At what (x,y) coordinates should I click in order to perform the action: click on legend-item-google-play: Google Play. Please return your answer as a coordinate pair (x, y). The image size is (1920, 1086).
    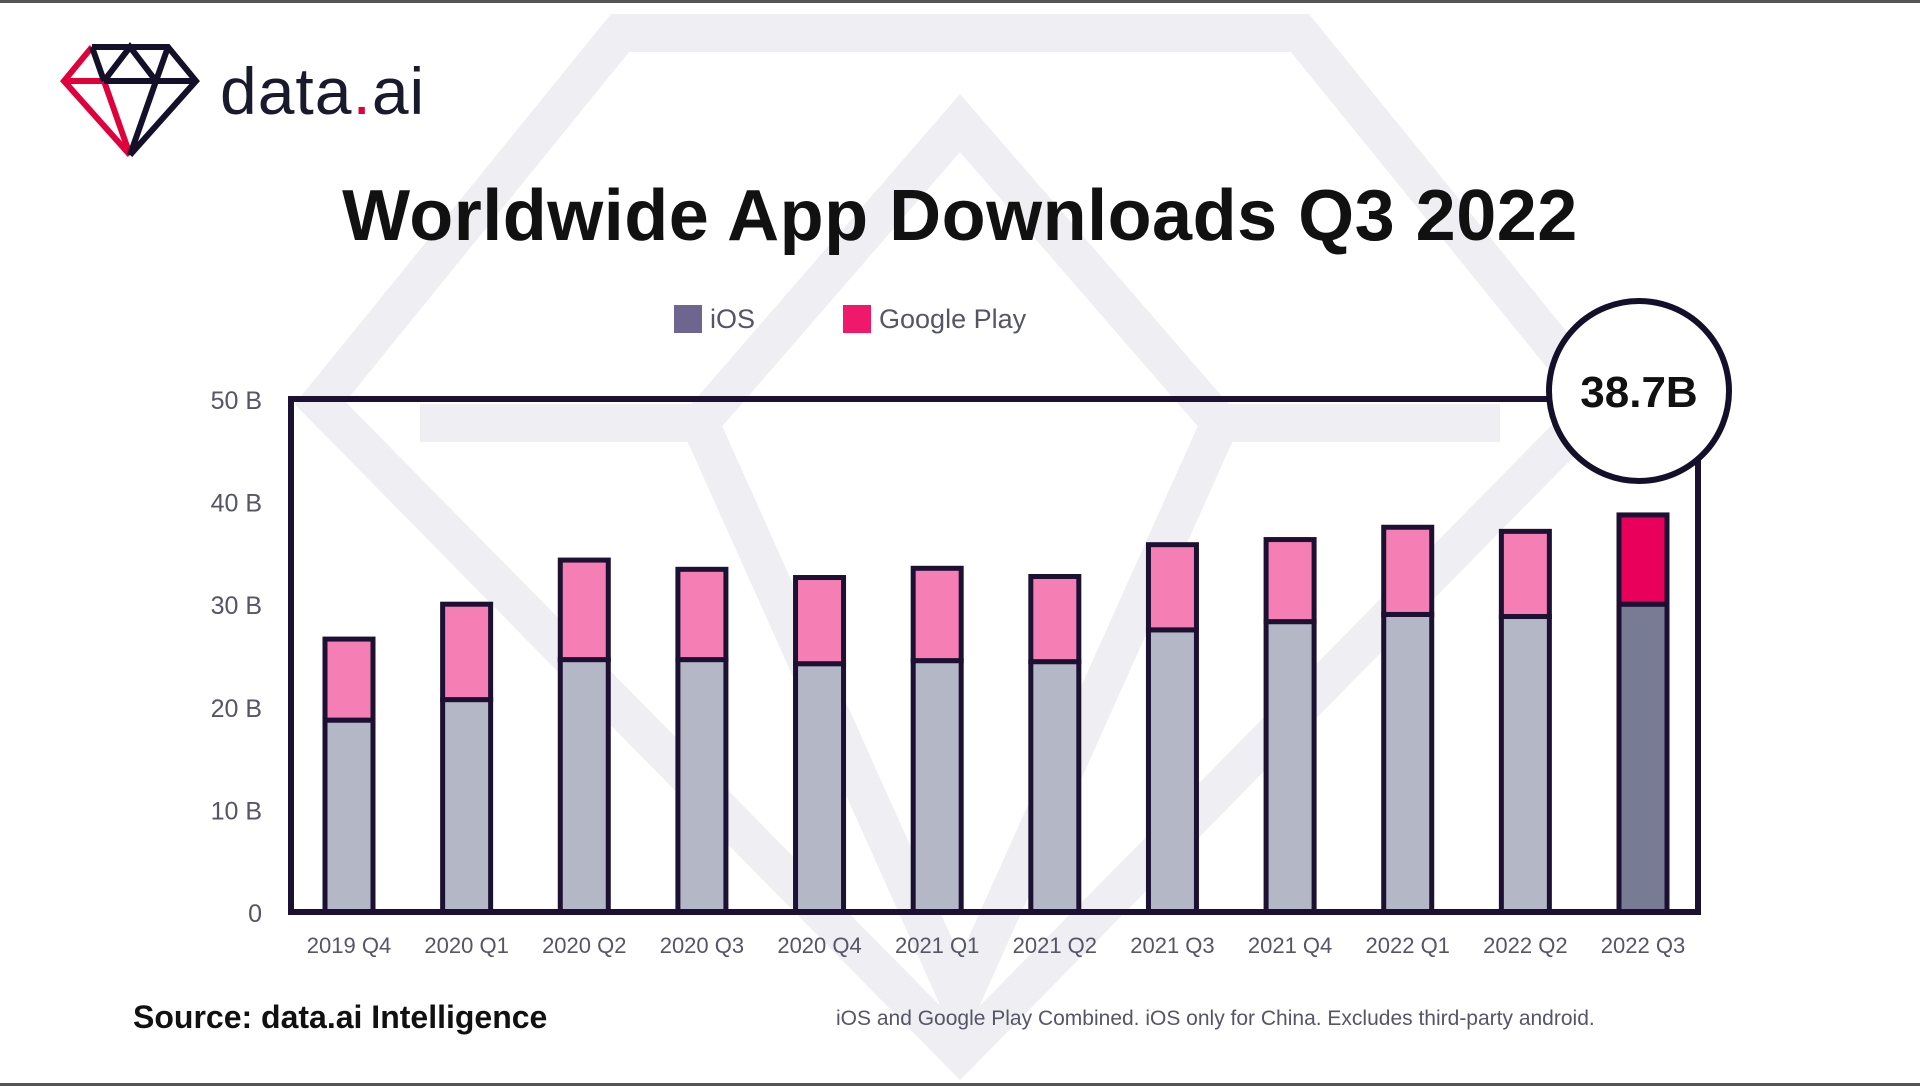
    Looking at the image, I should click on (934, 319).